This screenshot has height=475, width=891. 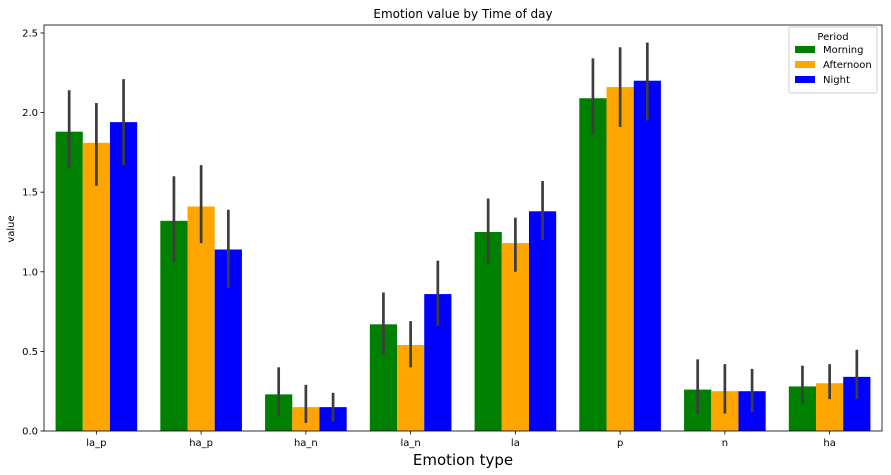 What do you see at coordinates (201, 318) in the screenshot?
I see `bar-afternoon-ha_p` at bounding box center [201, 318].